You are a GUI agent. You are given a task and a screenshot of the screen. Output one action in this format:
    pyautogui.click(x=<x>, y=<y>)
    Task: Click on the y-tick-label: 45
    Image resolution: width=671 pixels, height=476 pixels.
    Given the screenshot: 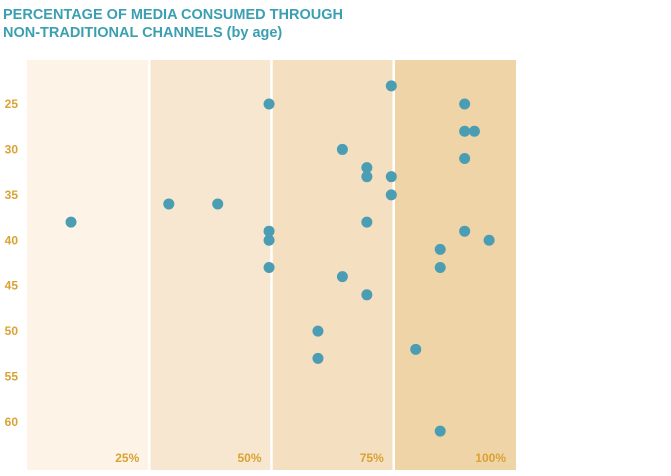 What is the action you would take?
    pyautogui.click(x=12, y=286)
    